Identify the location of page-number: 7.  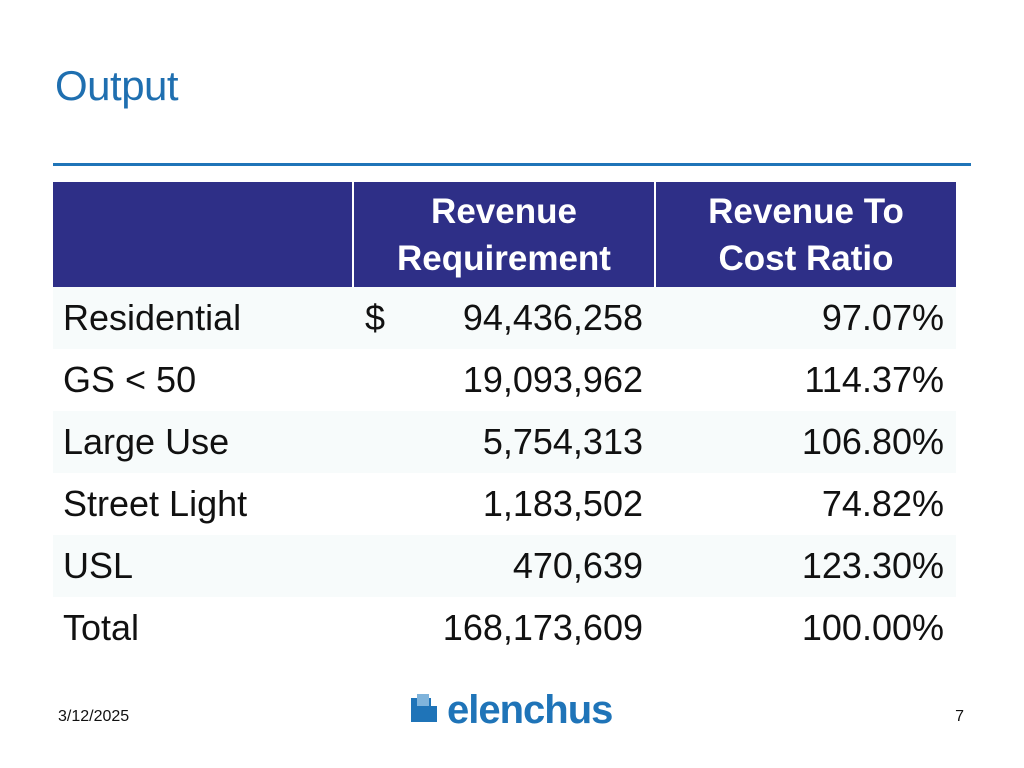
(959, 716).